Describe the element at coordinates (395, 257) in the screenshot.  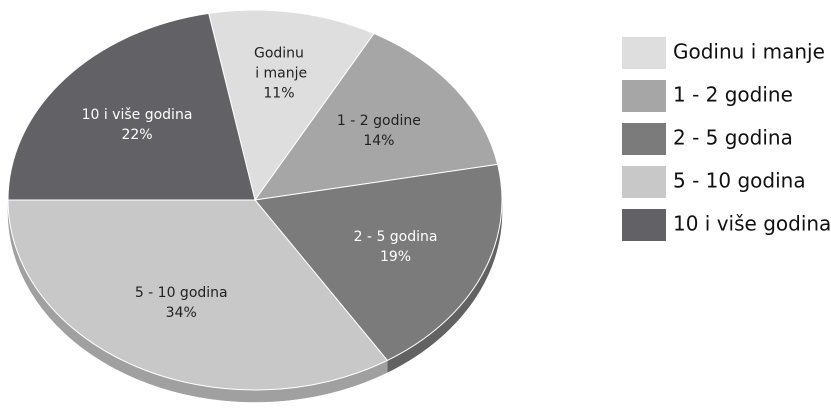
I see `slice-value-label: 19%` at that location.